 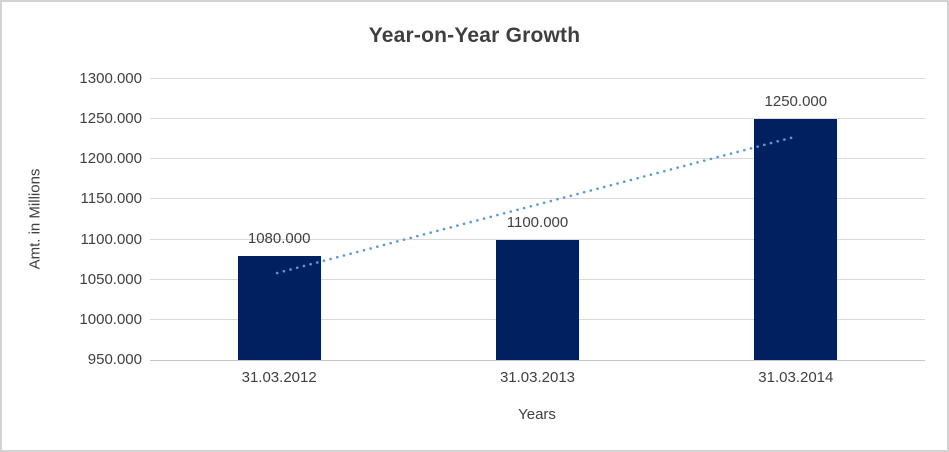 I want to click on y-axis-title-text: Amt. in Millions, so click(x=35, y=219).